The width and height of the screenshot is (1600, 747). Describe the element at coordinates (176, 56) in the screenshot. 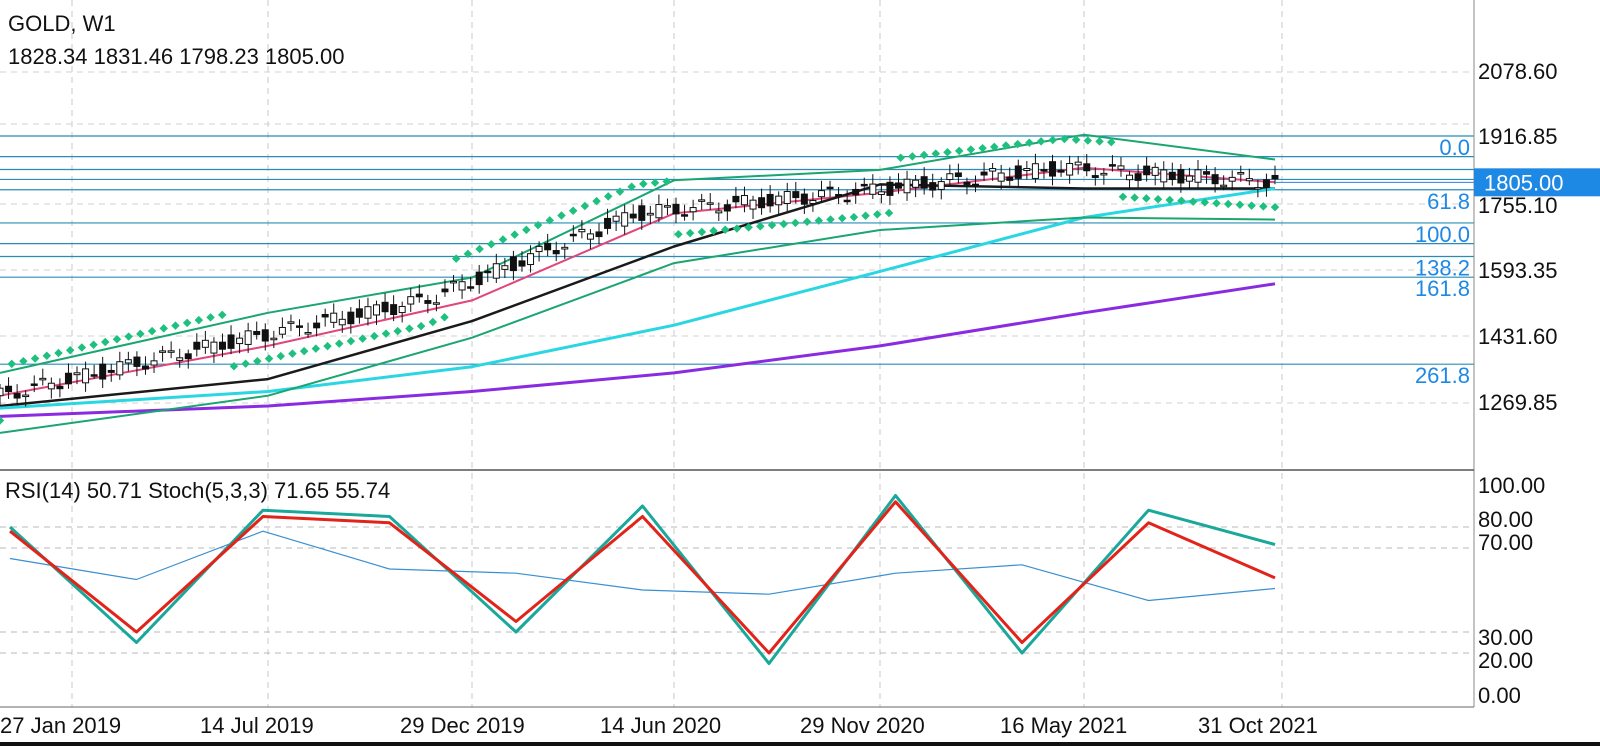

I see `ohlc-values: 1828.34 1831.46 1798.23 1805.00` at that location.